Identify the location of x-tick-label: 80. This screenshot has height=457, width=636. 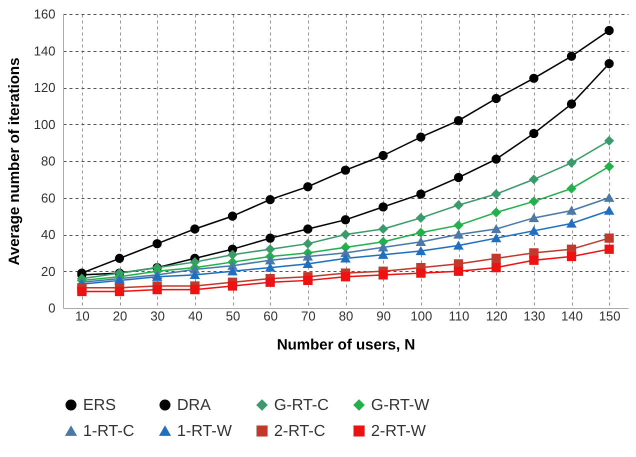
(346, 316).